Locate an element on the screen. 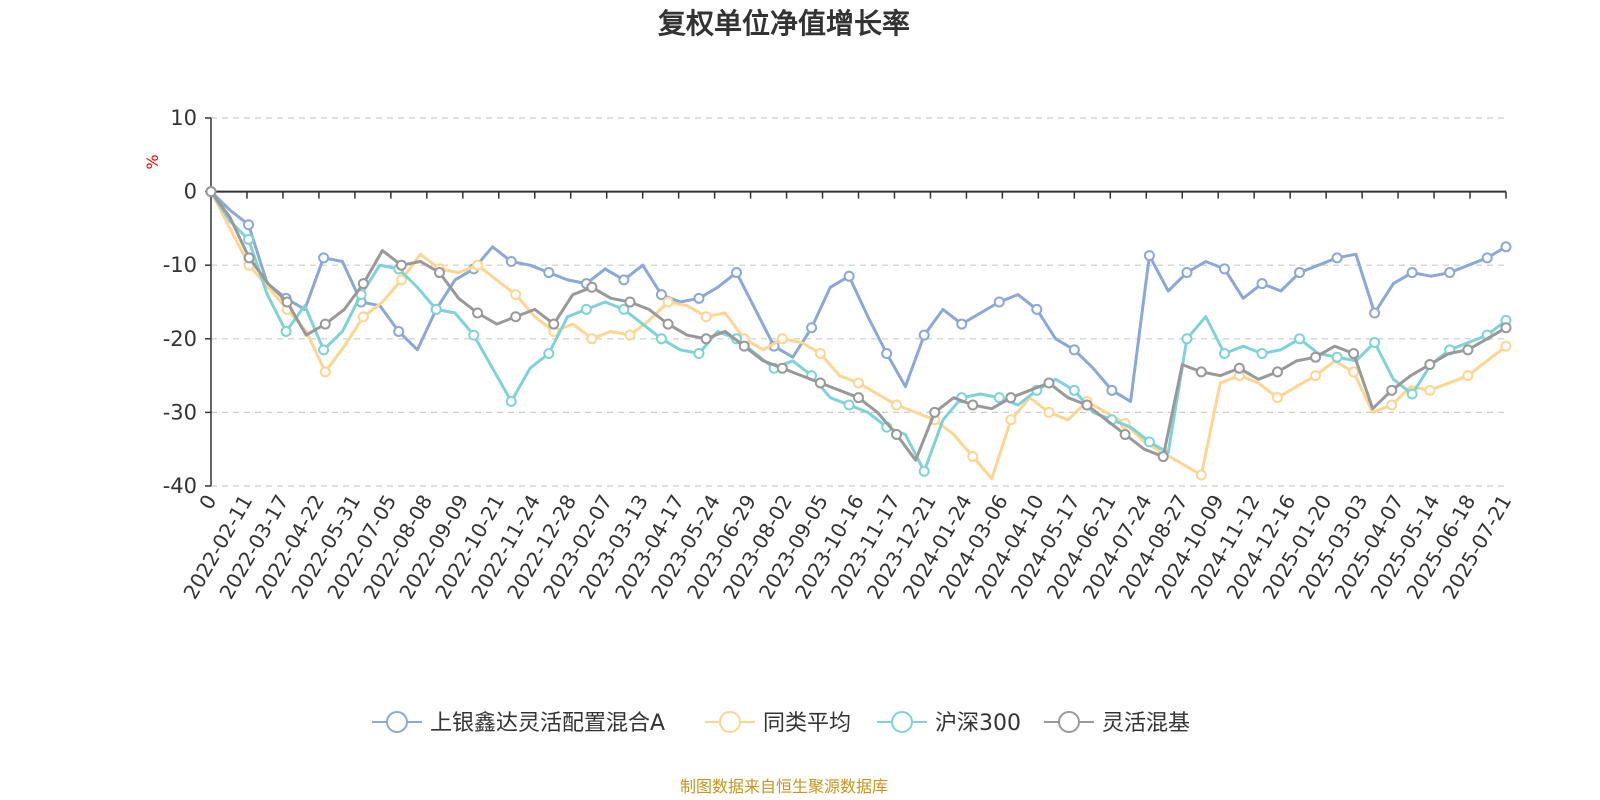  y-axis-unit-label: % is located at coordinates (152, 161).